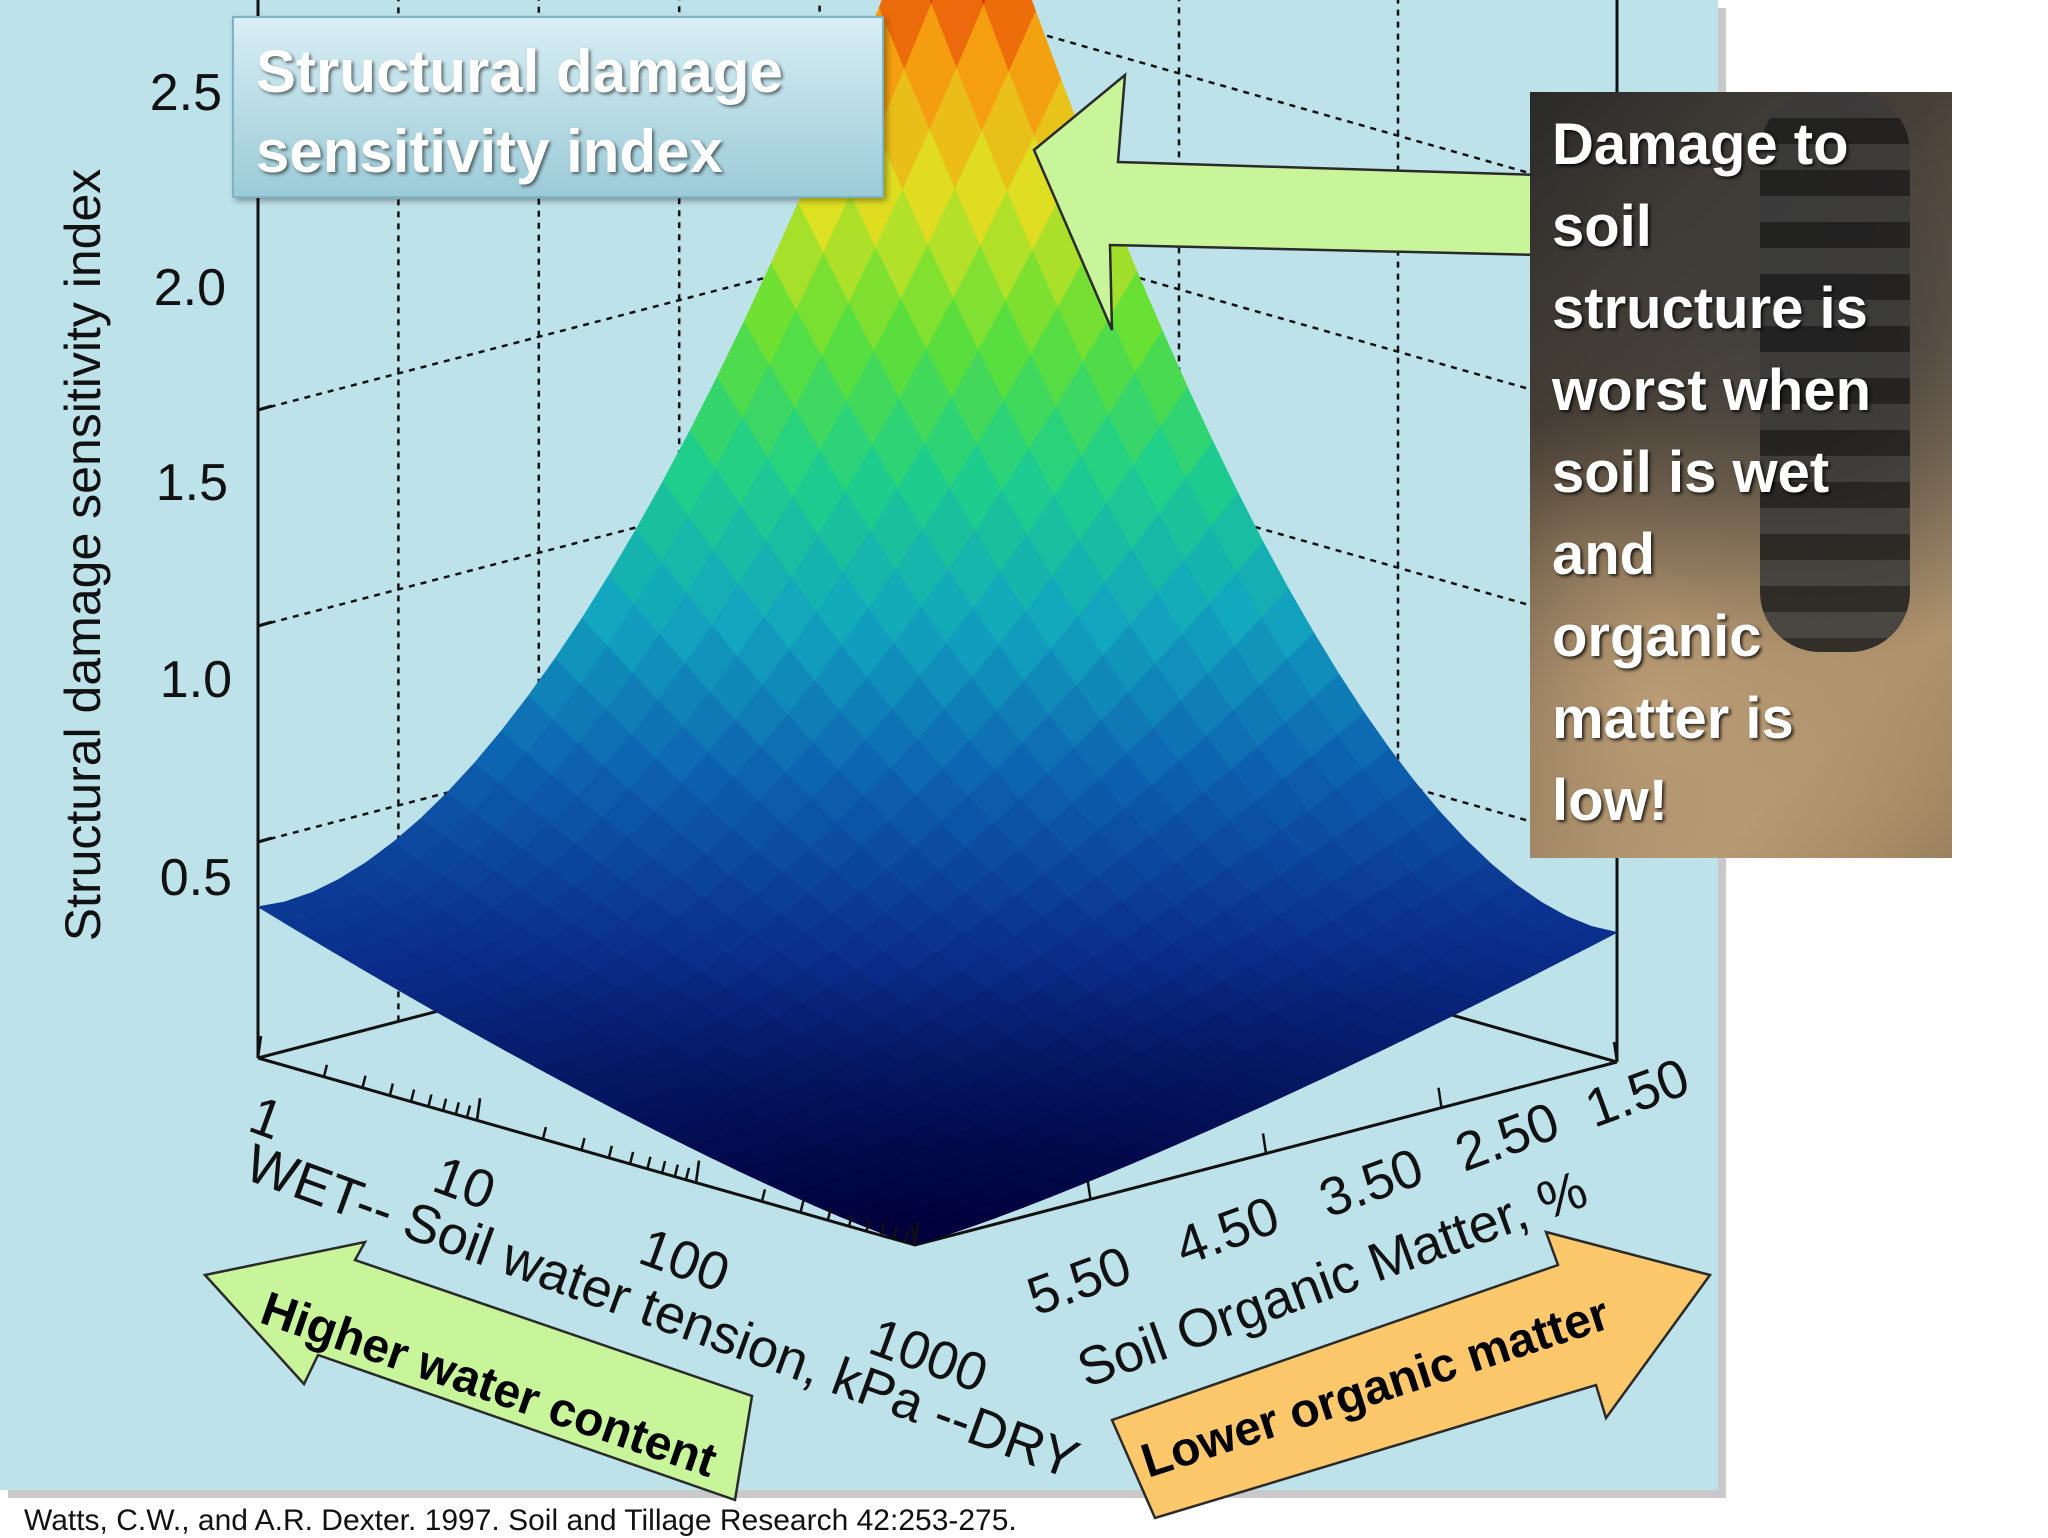 The image size is (2048, 1538). Describe the element at coordinates (1411, 1375) in the screenshot. I see `arrow-right-organic` at that location.